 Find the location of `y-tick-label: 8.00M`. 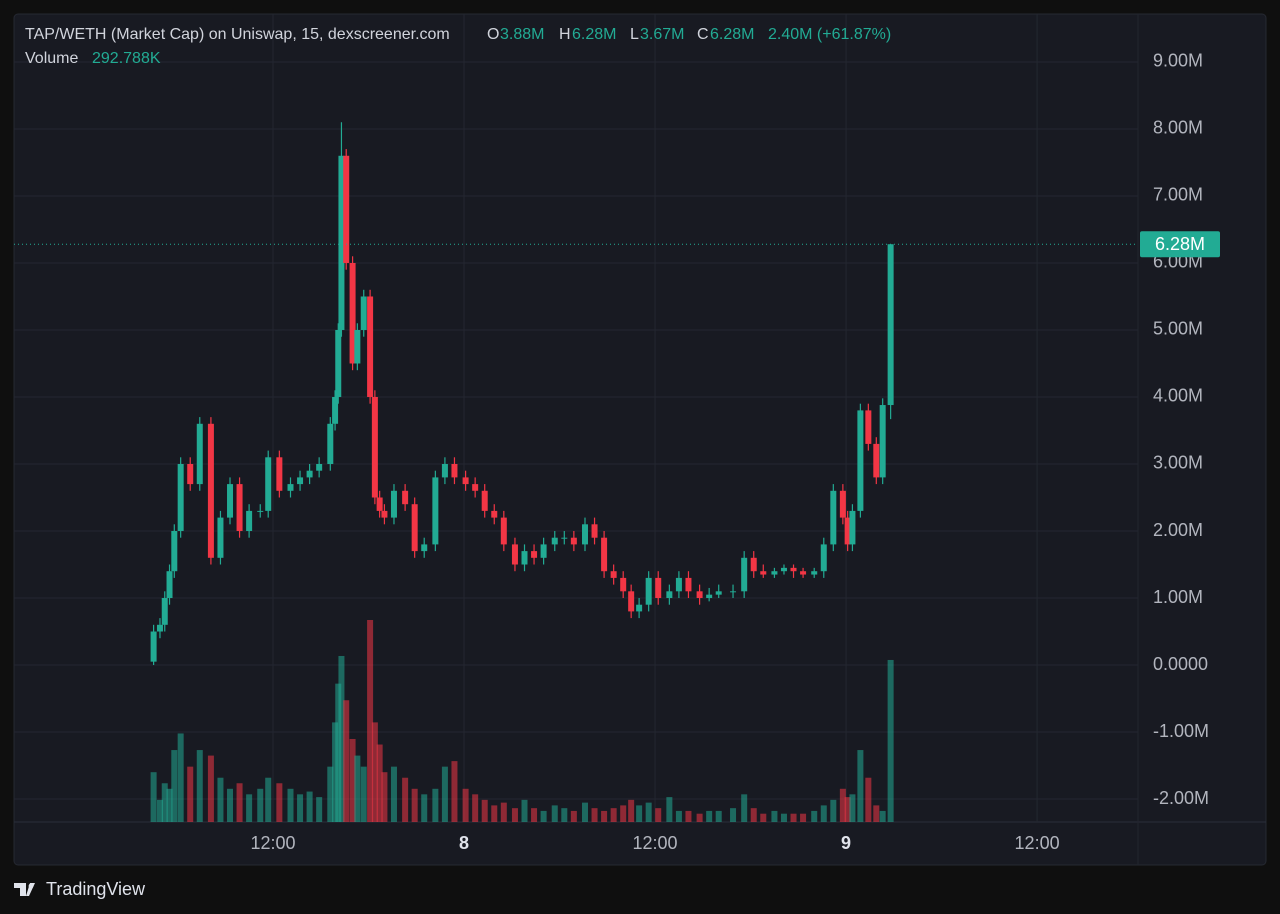

y-tick-label: 8.00M is located at coordinates (1178, 128).